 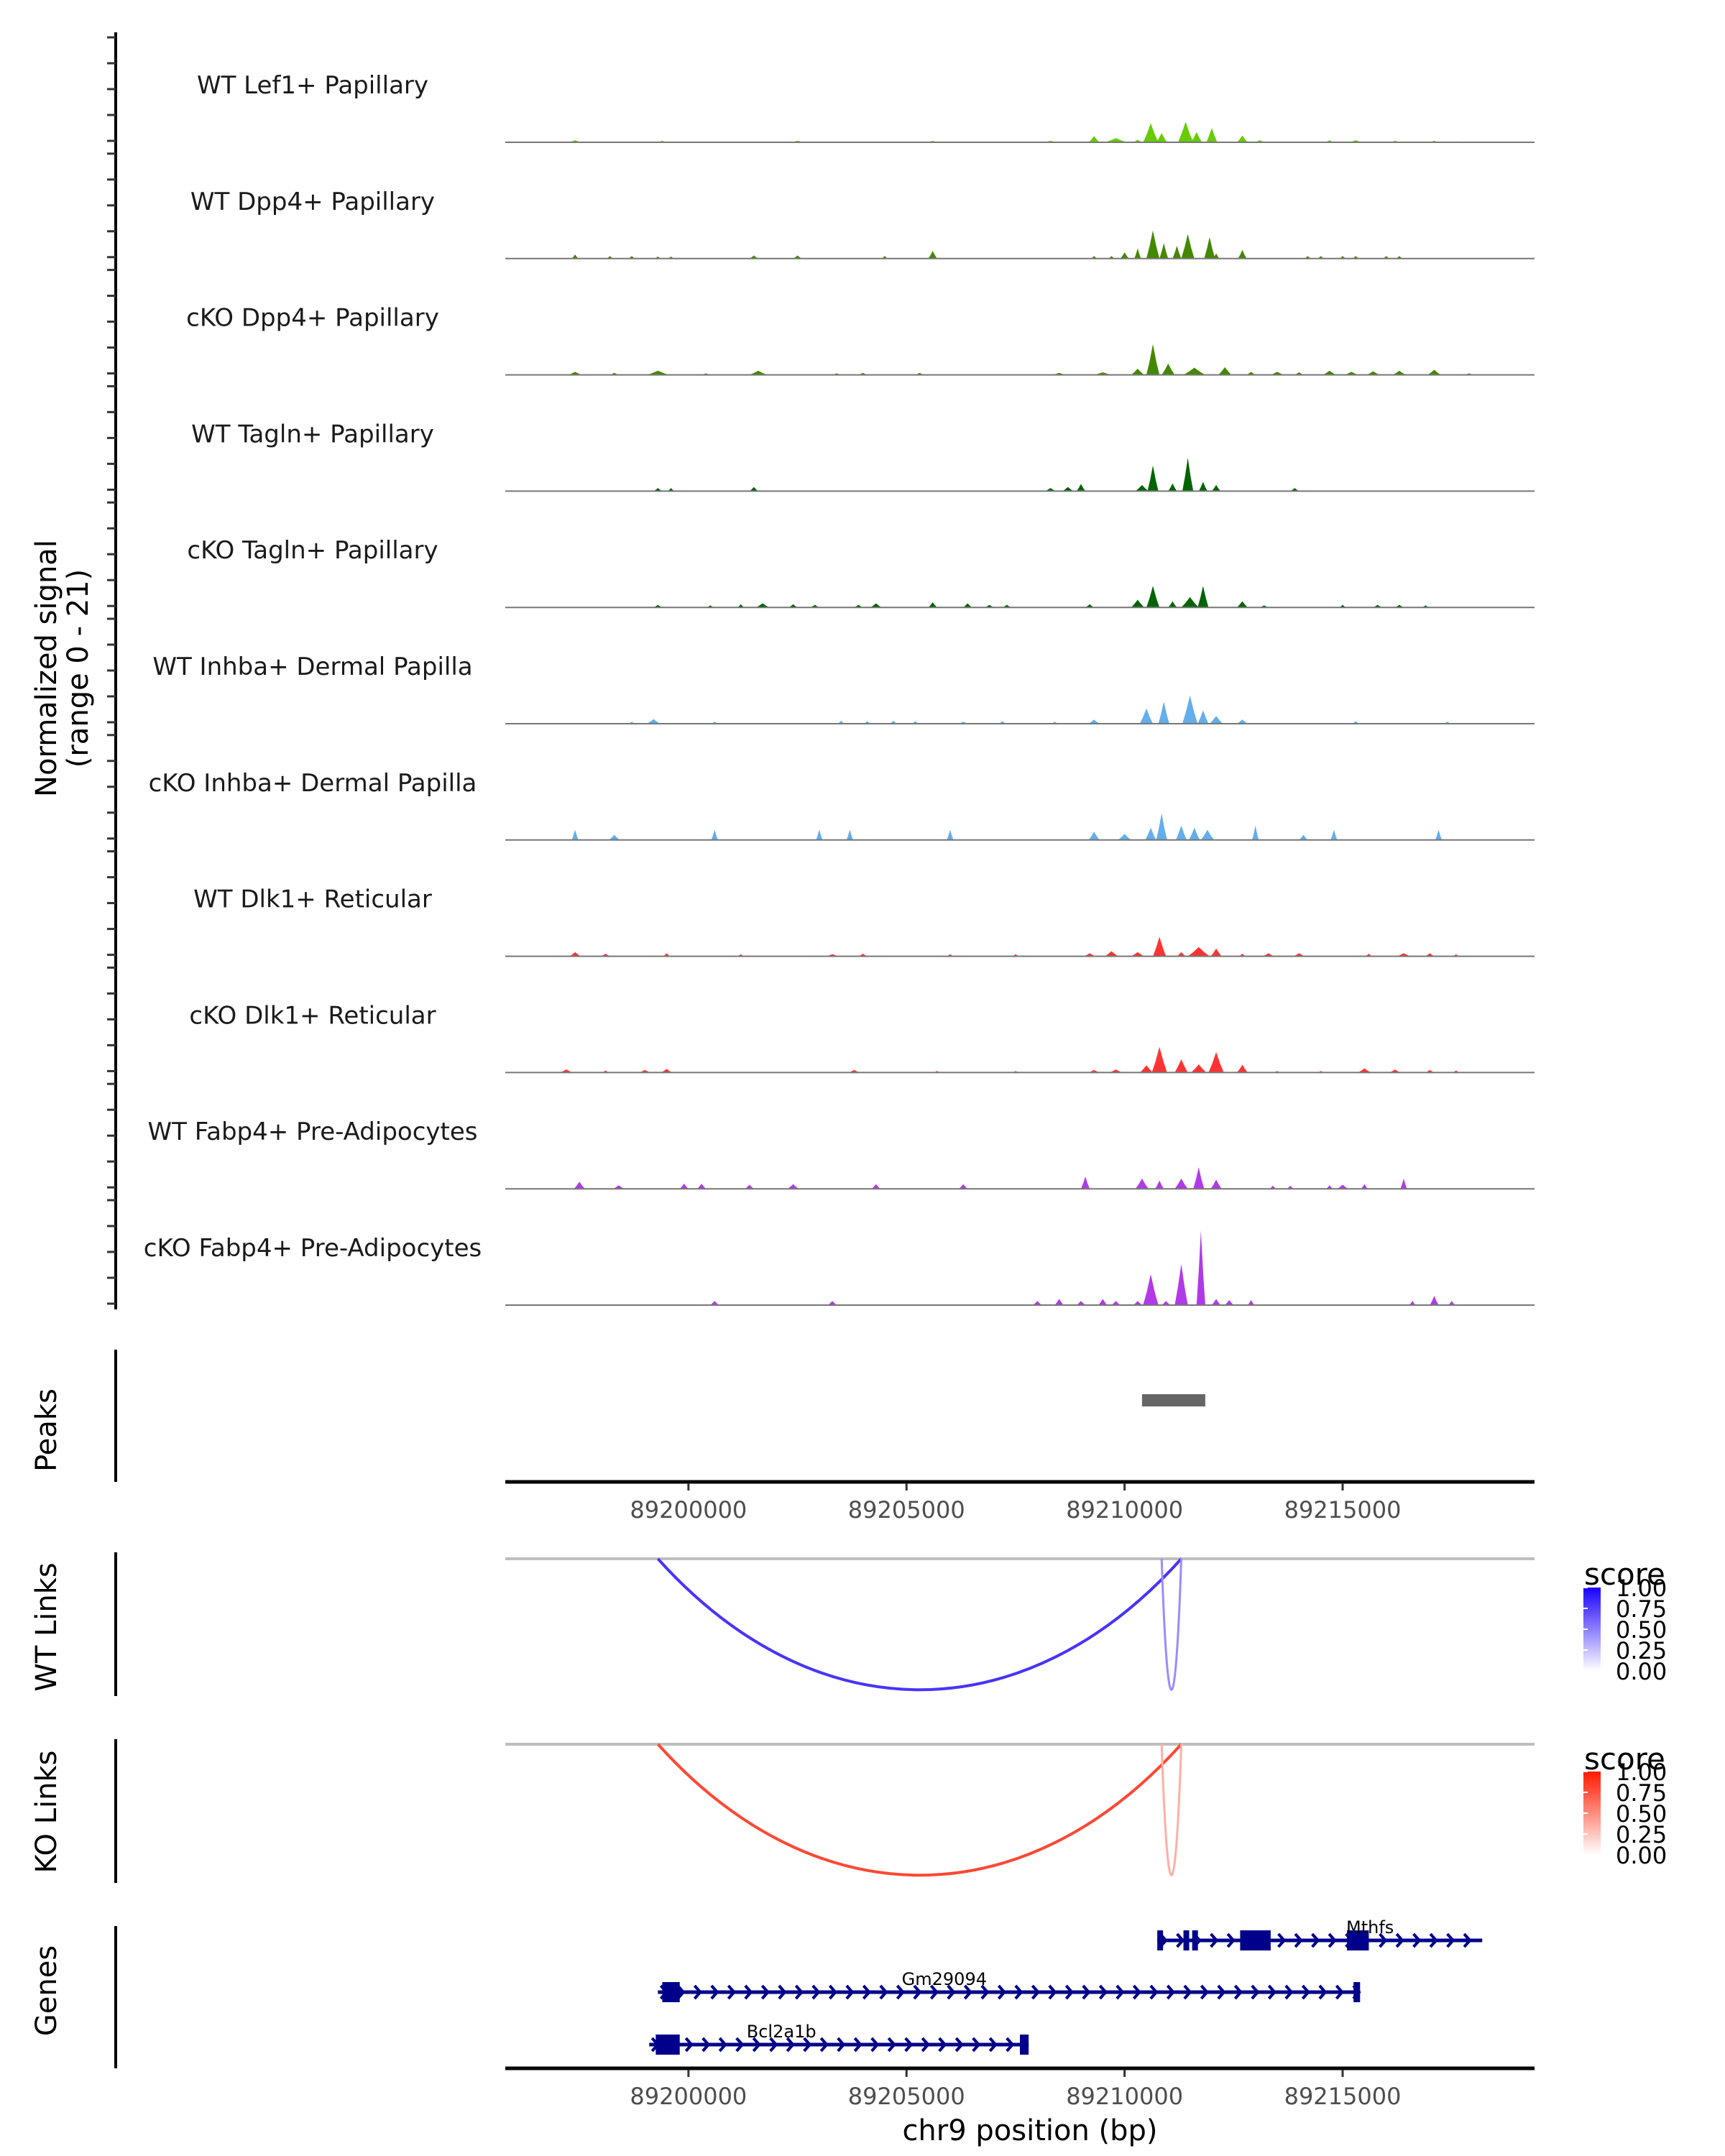 I want to click on gene: Mthfs, so click(x=1320, y=1933).